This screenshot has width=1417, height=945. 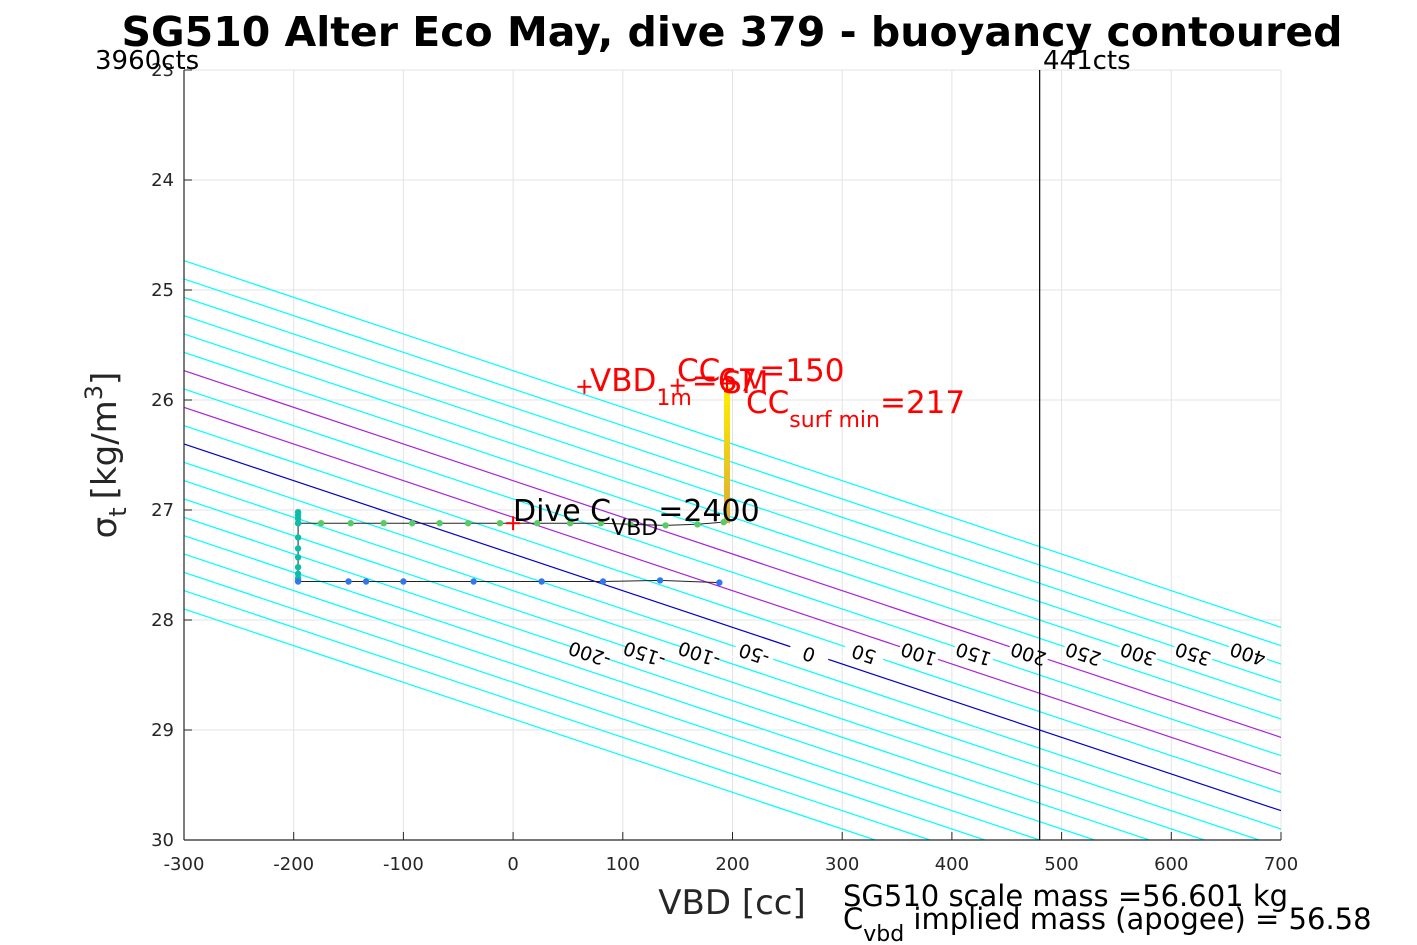 I want to click on dive-cvbd-annotation: Dive CVBD=2400, so click(x=636, y=517).